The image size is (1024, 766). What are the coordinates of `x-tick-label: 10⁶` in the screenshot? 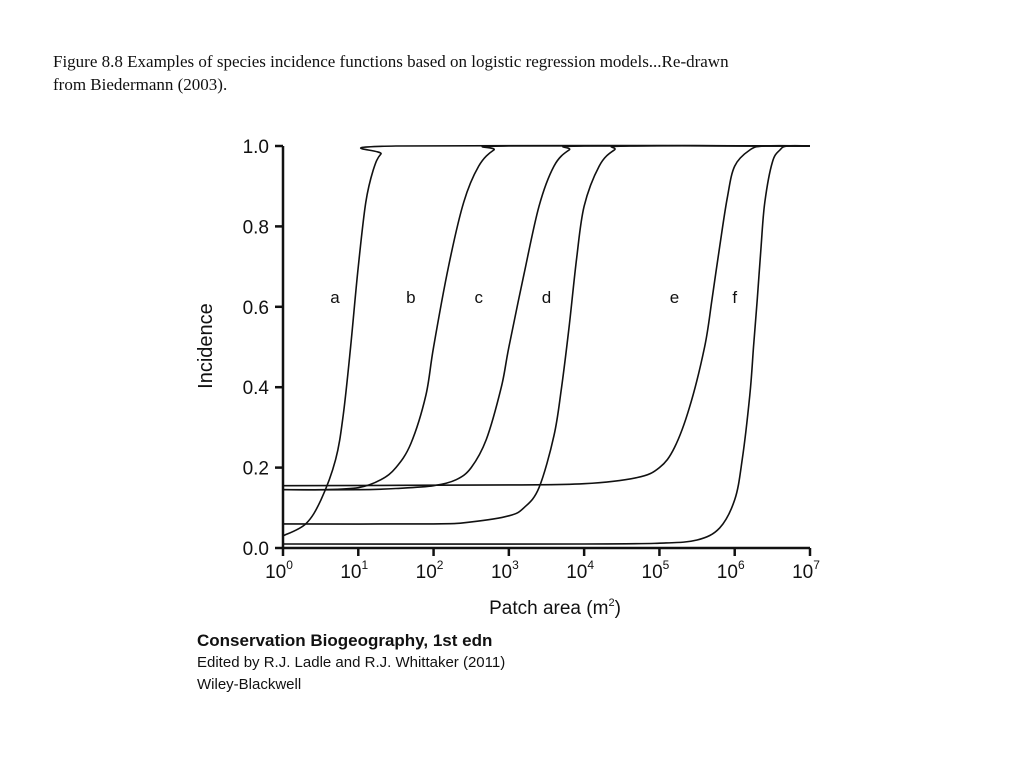 It's located at (731, 570).